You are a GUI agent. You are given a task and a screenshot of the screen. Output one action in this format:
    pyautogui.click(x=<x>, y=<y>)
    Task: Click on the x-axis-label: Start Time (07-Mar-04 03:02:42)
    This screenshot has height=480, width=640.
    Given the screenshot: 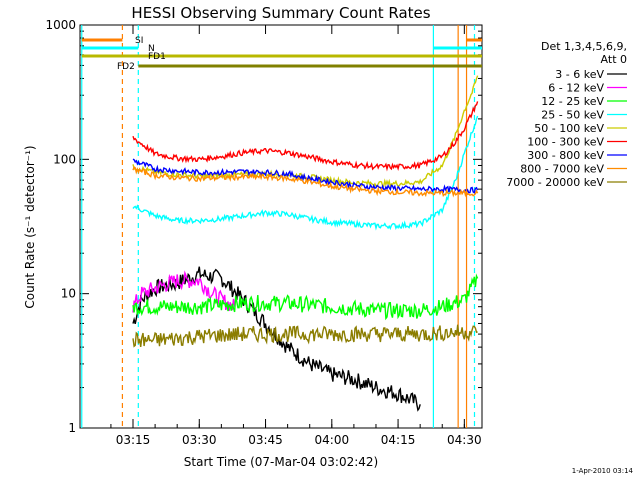 What is the action you would take?
    pyautogui.click(x=281, y=462)
    